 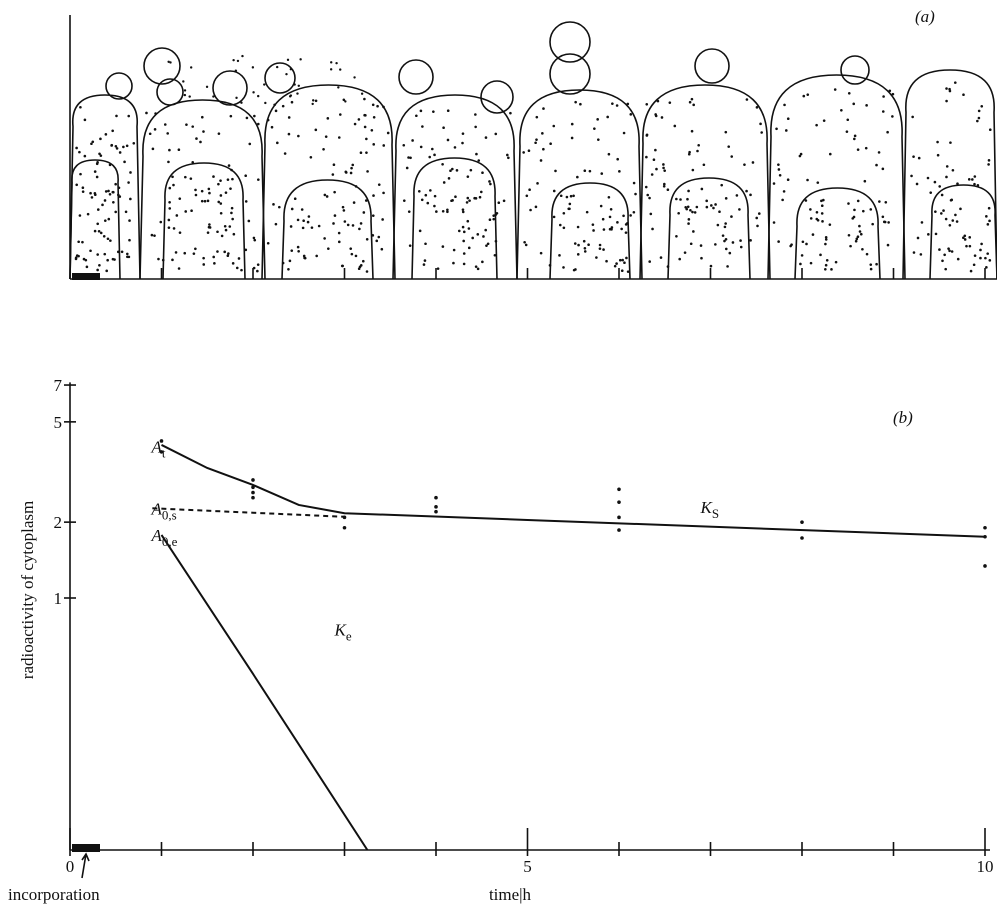 I want to click on x-note: incorporation, so click(x=54, y=894).